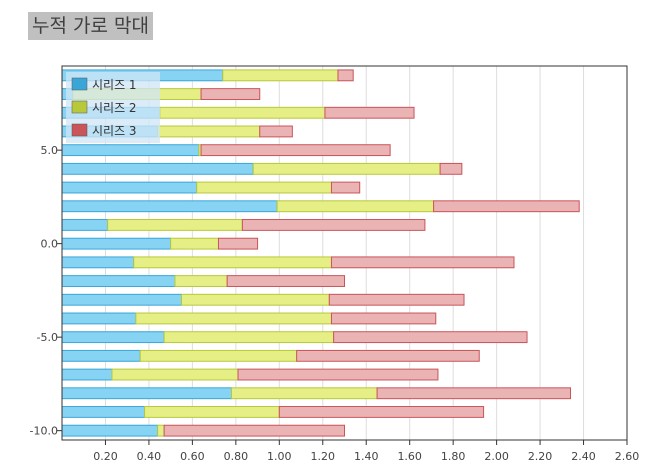 The height and width of the screenshot is (464, 649). I want to click on chart-title: 누적 가로 막대, so click(90, 26).